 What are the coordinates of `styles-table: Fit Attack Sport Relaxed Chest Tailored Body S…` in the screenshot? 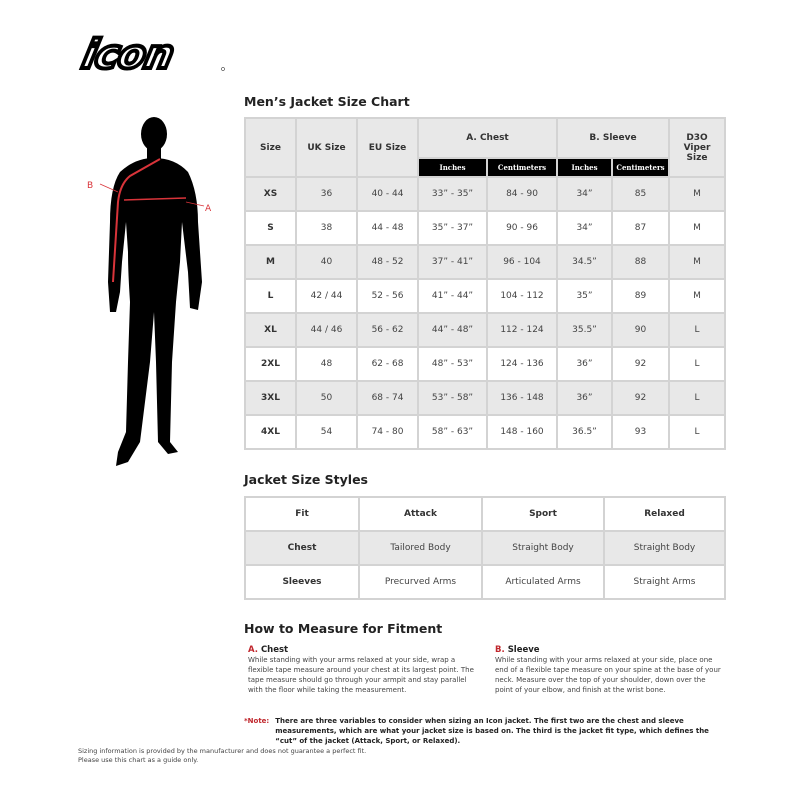 It's located at (485, 548).